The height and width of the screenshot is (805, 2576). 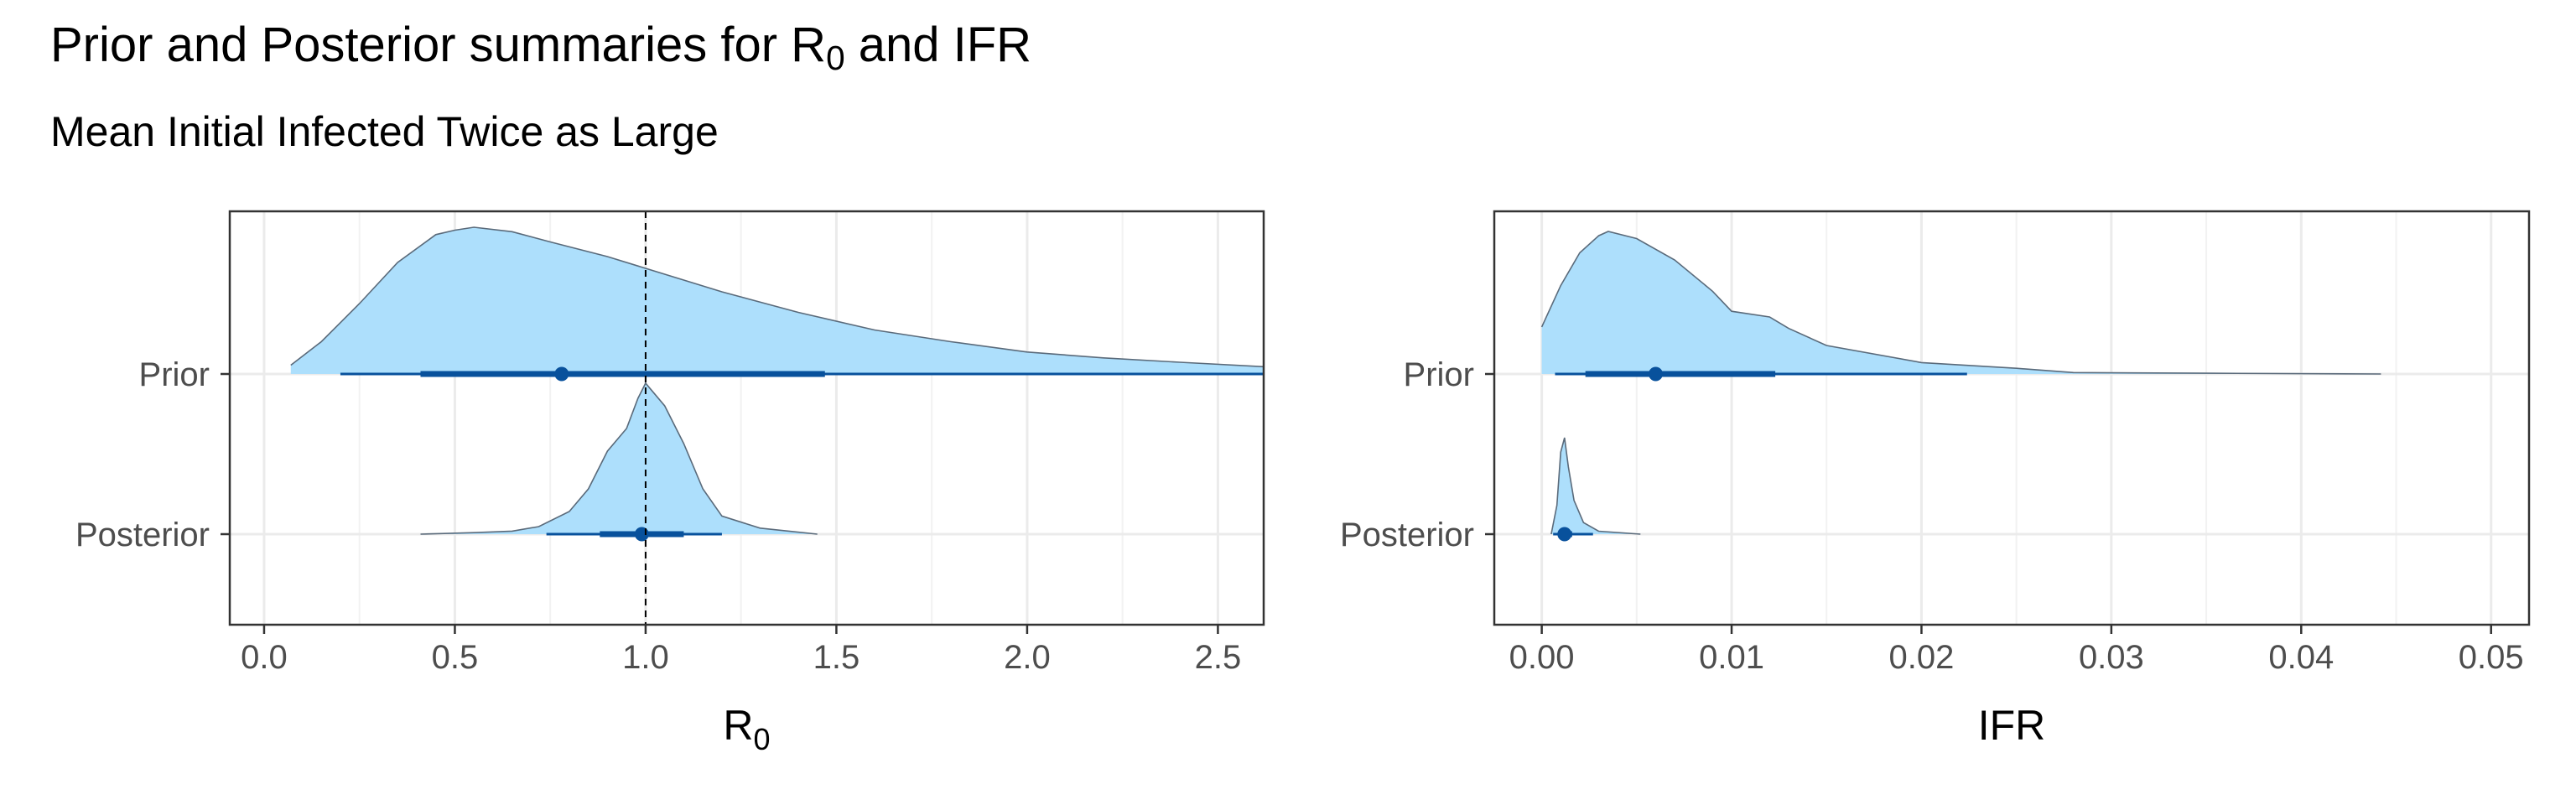 What do you see at coordinates (1027, 657) in the screenshot?
I see `x-tick-label: 2.0` at bounding box center [1027, 657].